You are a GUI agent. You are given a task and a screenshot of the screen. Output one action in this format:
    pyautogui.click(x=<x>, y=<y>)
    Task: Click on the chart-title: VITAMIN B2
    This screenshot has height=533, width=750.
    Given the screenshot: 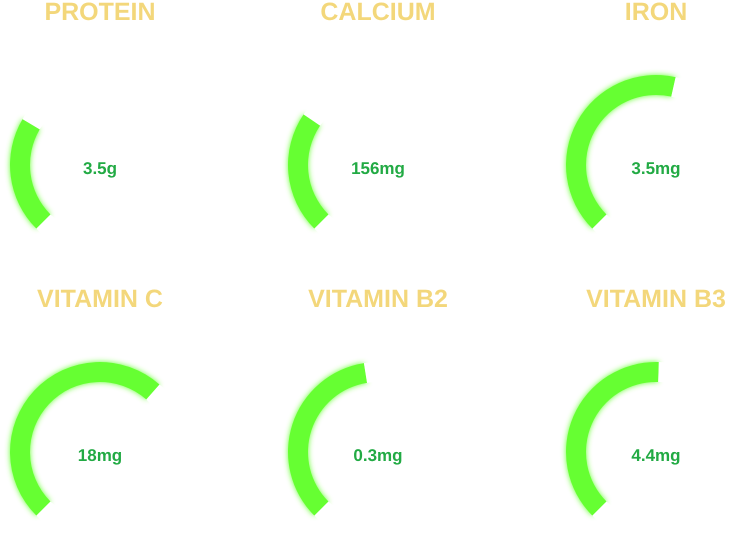 What is the action you would take?
    pyautogui.click(x=378, y=299)
    